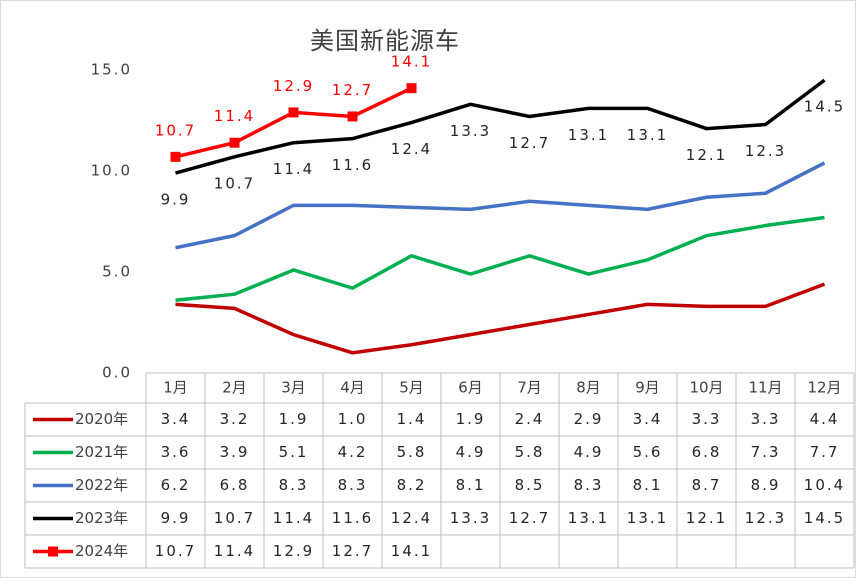  Describe the element at coordinates (471, 452) in the screenshot. I see `table-cell: 4.9` at that location.